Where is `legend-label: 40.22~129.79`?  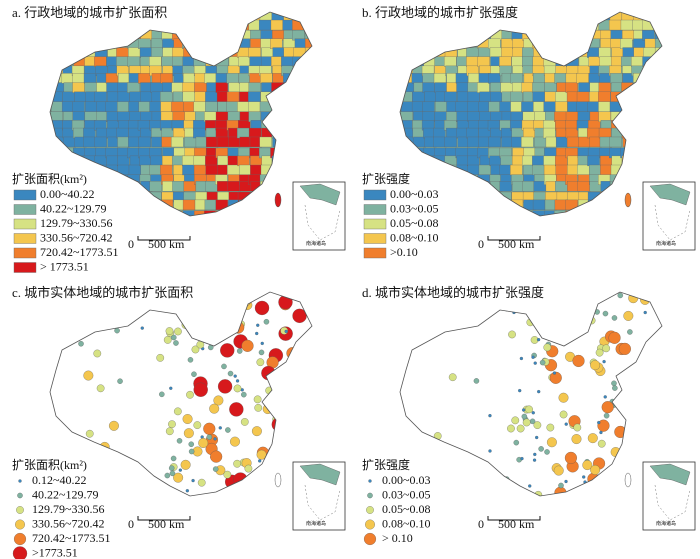
legend-label: 40.22~129.79 is located at coordinates (73, 208).